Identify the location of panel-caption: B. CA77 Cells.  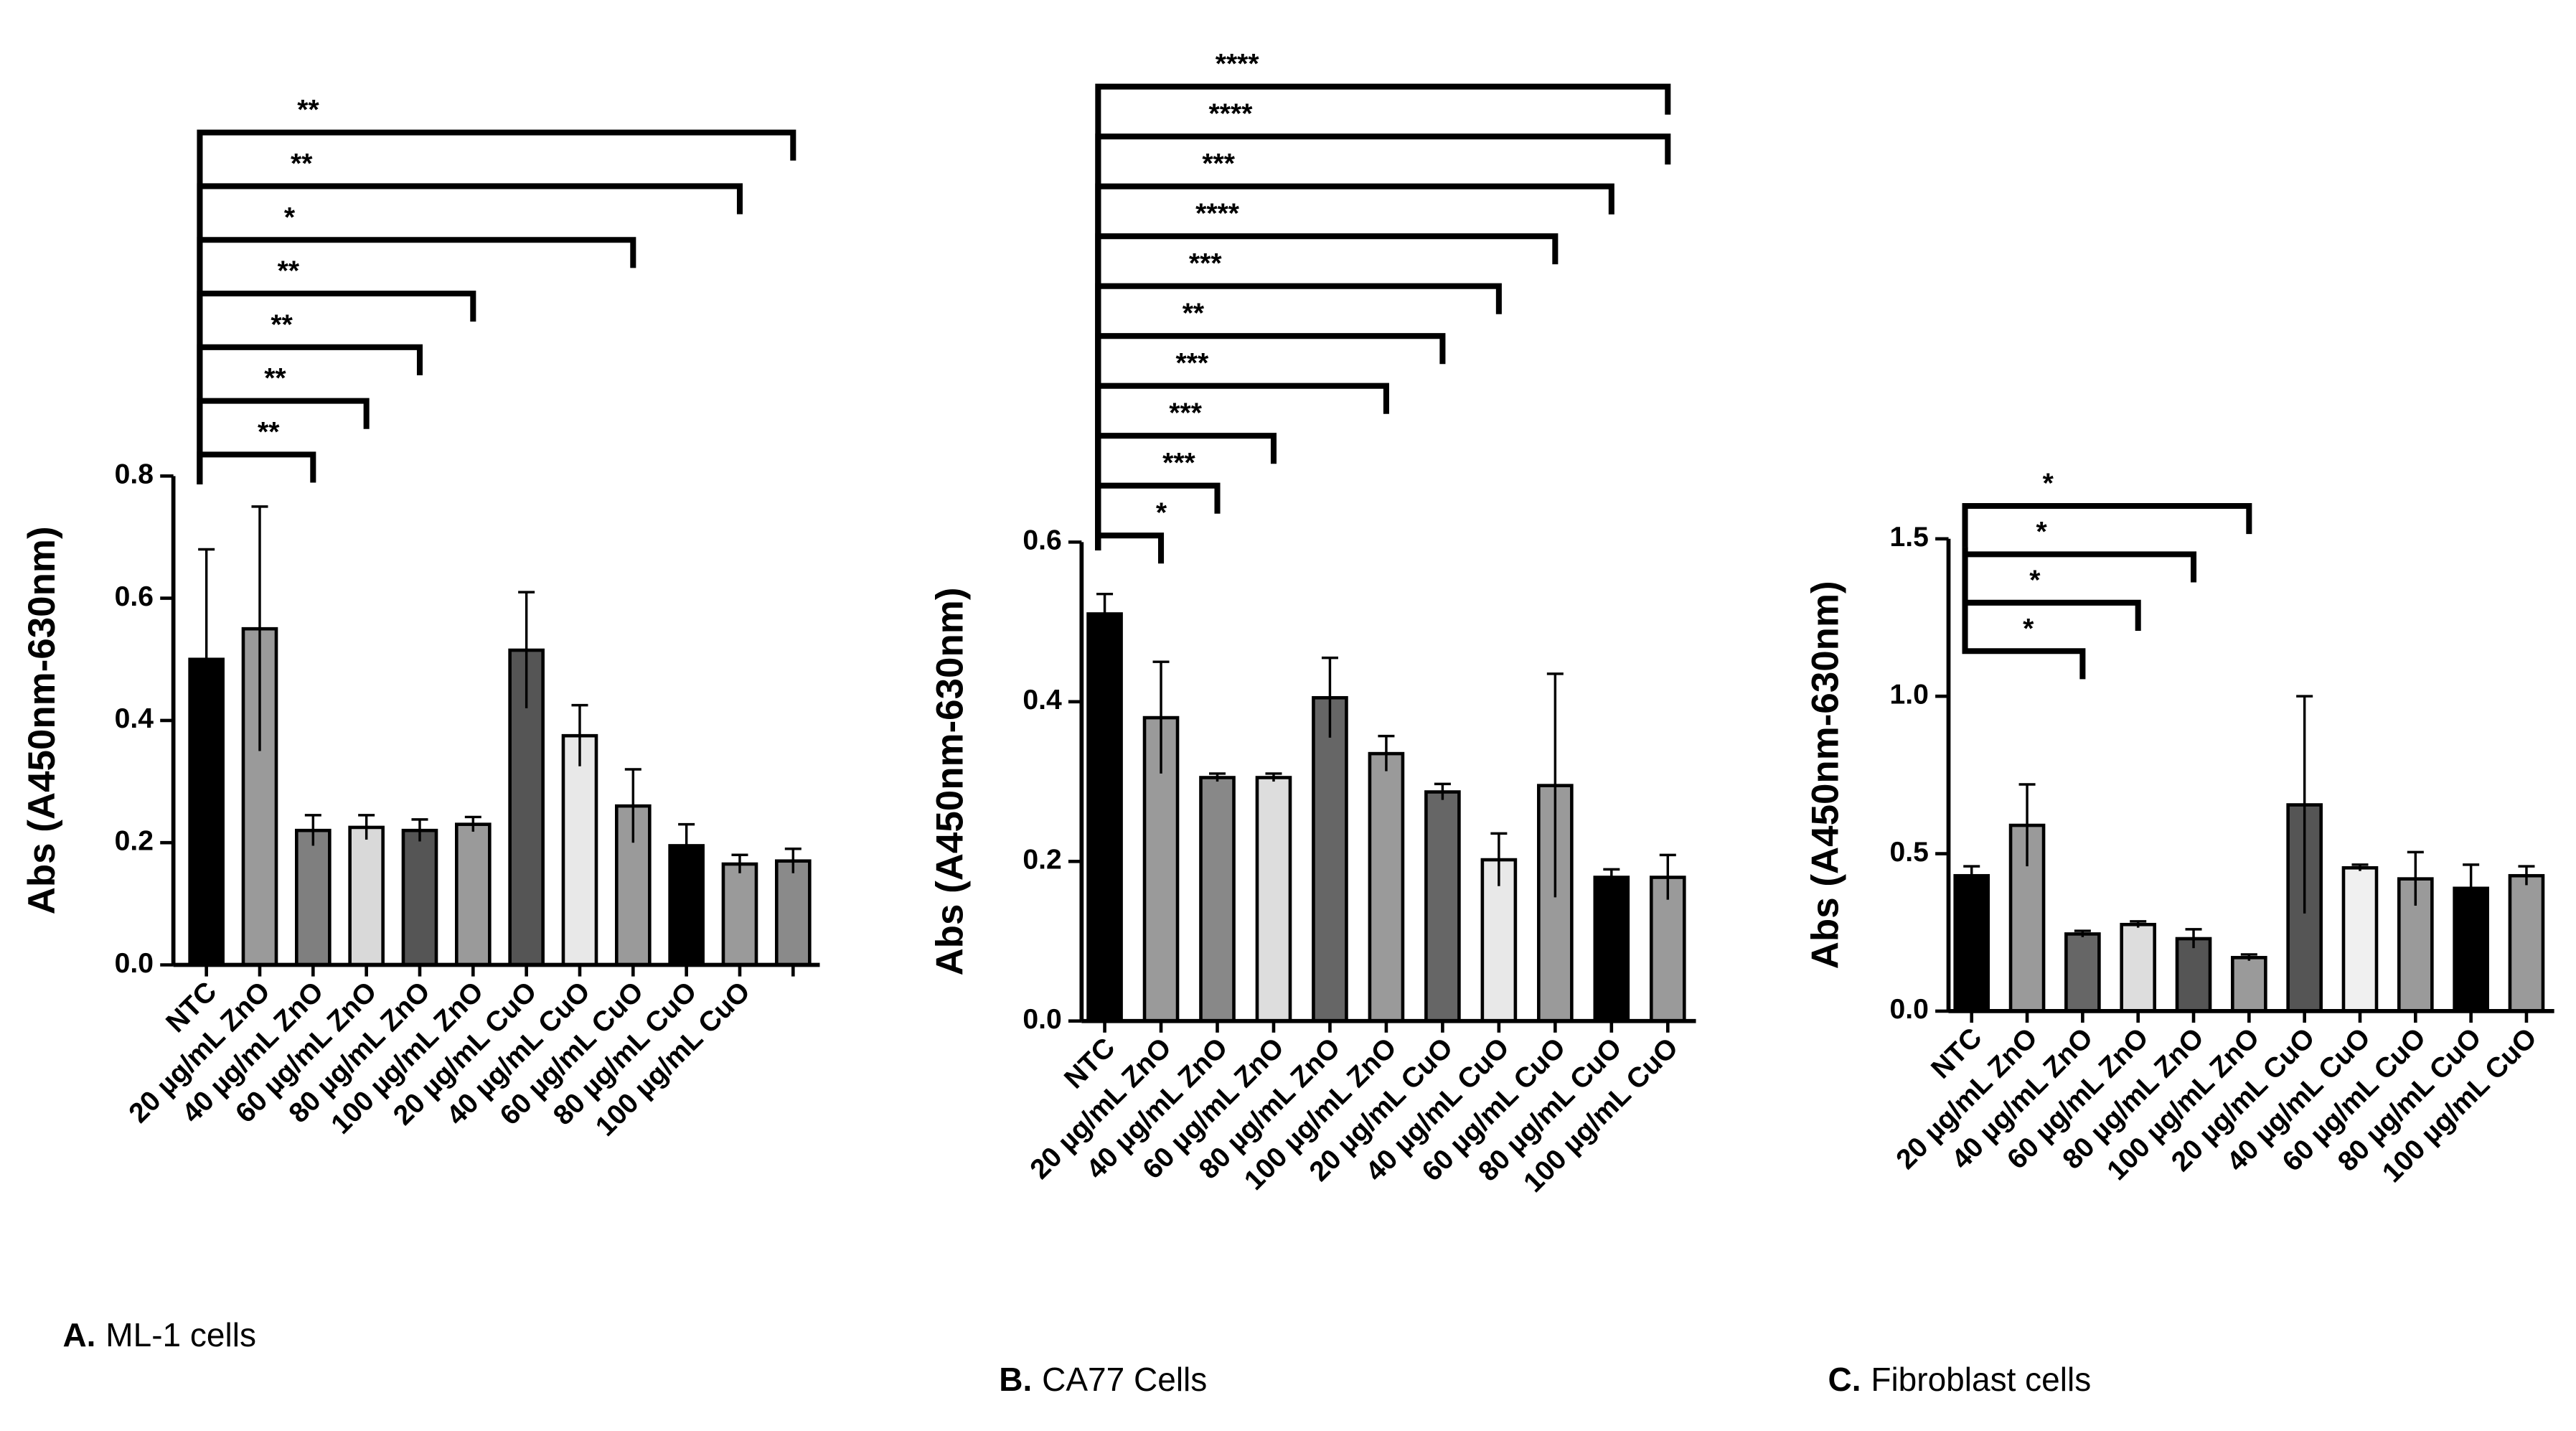
(1103, 1379).